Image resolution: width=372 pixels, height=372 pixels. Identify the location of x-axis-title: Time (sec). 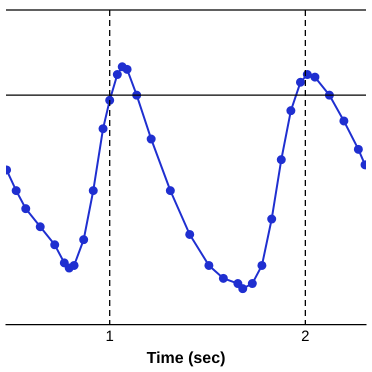
(186, 358).